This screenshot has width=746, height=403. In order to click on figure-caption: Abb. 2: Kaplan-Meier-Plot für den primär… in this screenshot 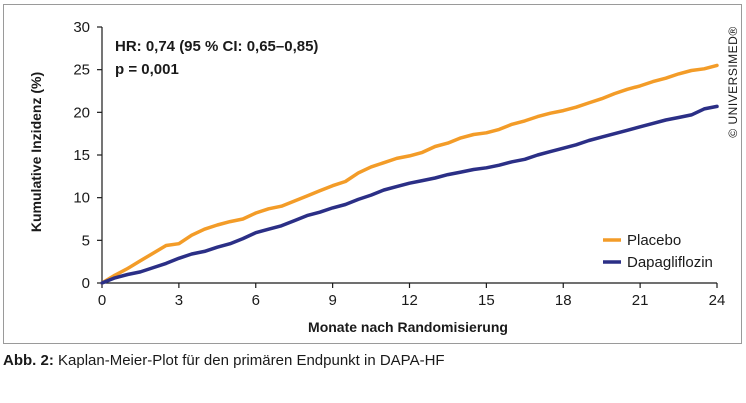, I will do `click(224, 360)`.